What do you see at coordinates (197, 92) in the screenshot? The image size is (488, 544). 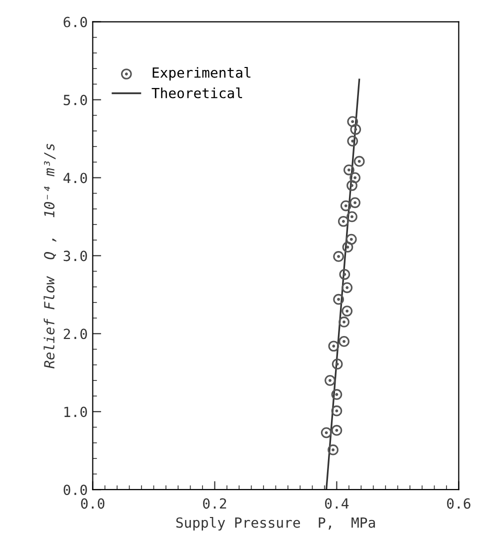 I see `legend-label: Theoretical` at bounding box center [197, 92].